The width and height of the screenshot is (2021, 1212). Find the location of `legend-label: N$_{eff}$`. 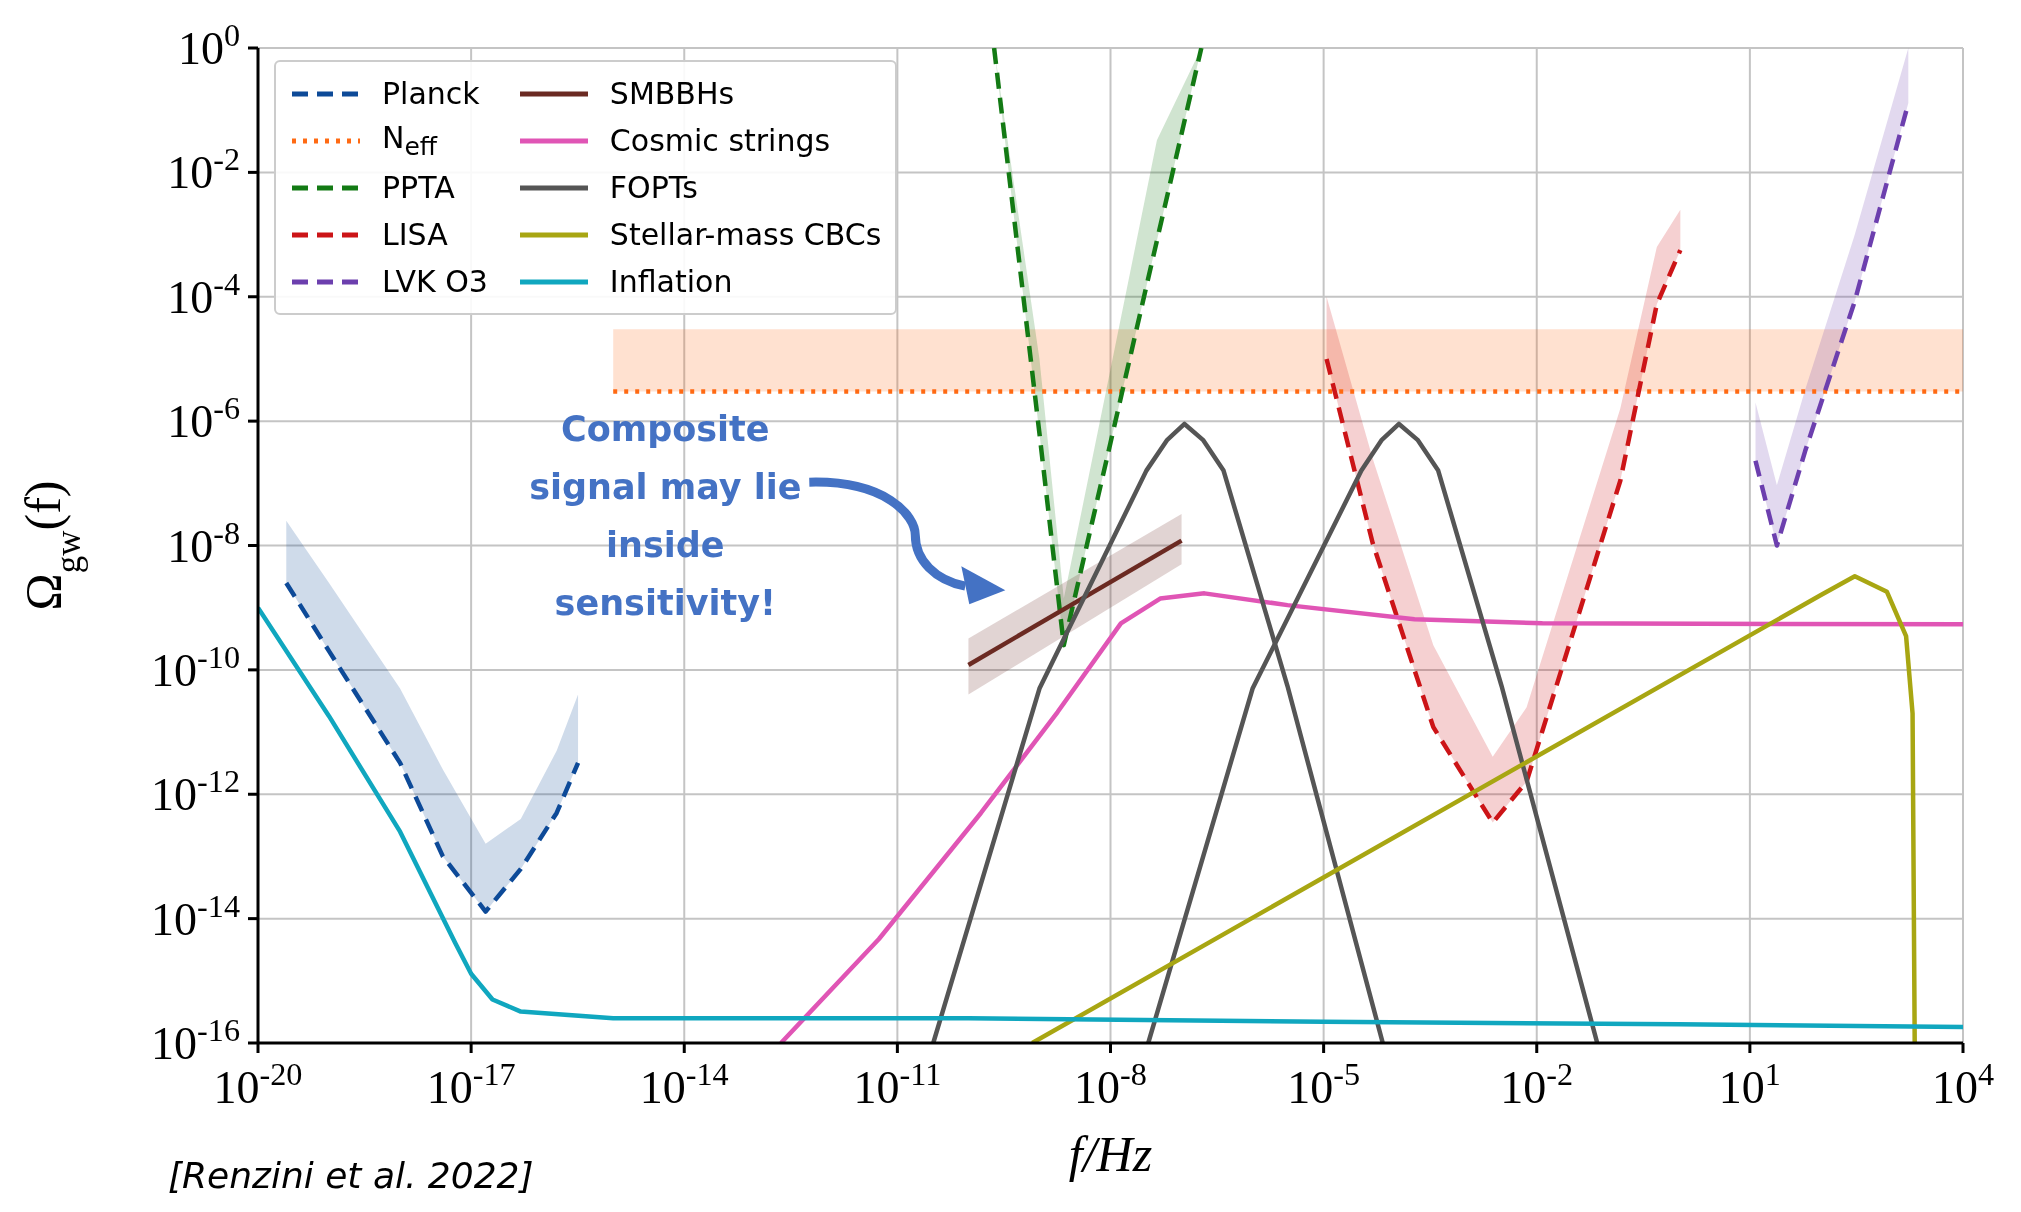

legend-label: N$_{eff}$ is located at coordinates (410, 140).